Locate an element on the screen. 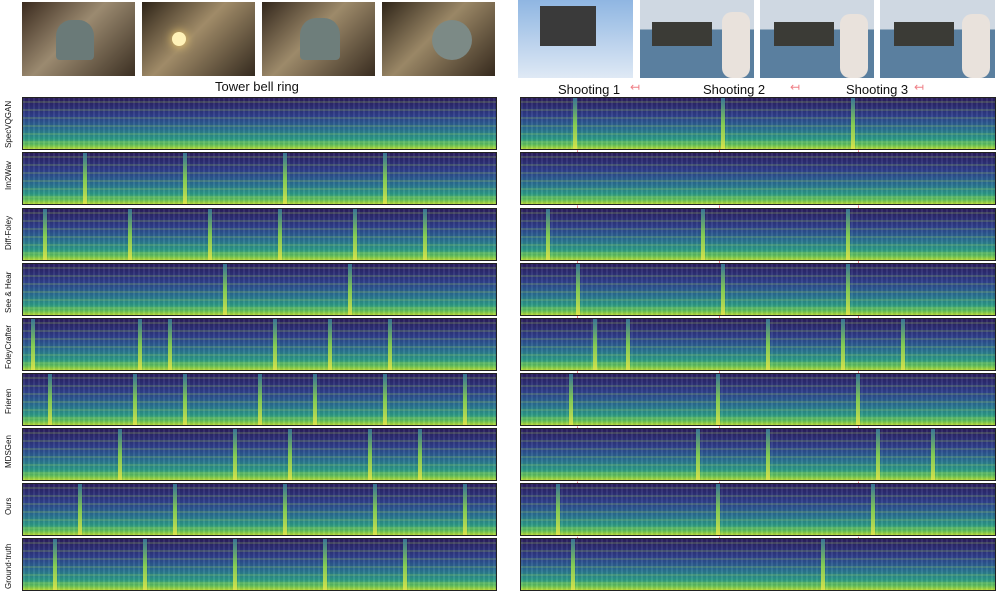 The width and height of the screenshot is (997, 591). row-label-frieren: Frieren is located at coordinates (8, 401).